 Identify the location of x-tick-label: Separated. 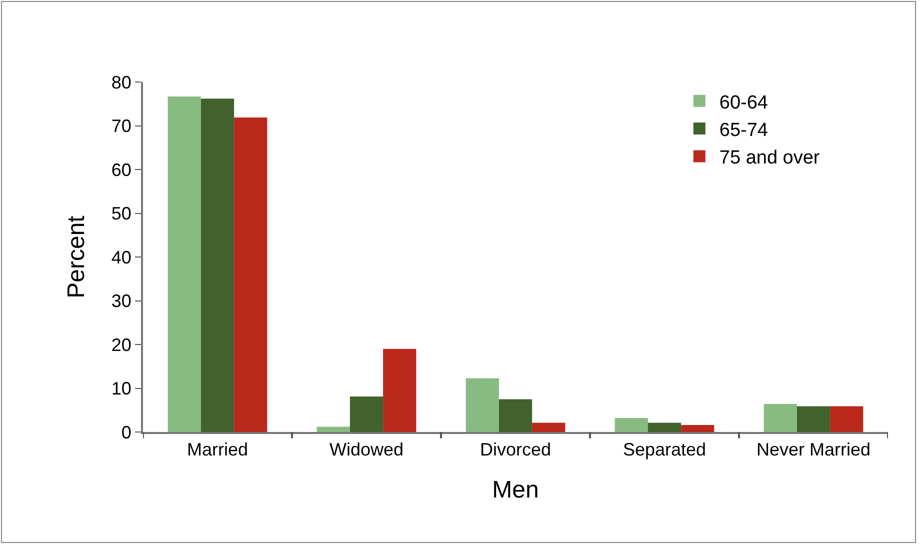
(664, 450).